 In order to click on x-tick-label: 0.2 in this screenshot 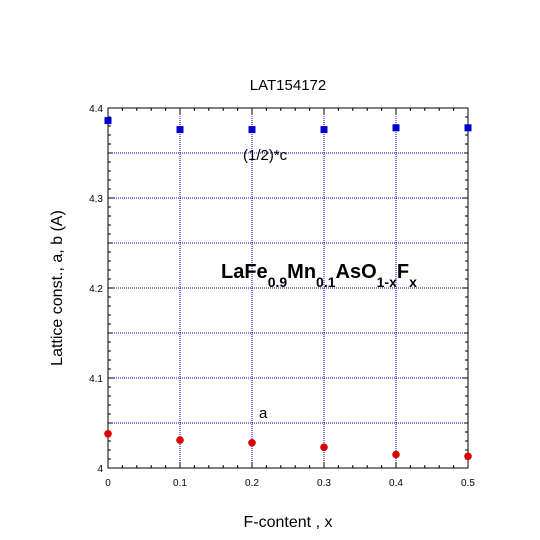, I will do `click(252, 483)`.